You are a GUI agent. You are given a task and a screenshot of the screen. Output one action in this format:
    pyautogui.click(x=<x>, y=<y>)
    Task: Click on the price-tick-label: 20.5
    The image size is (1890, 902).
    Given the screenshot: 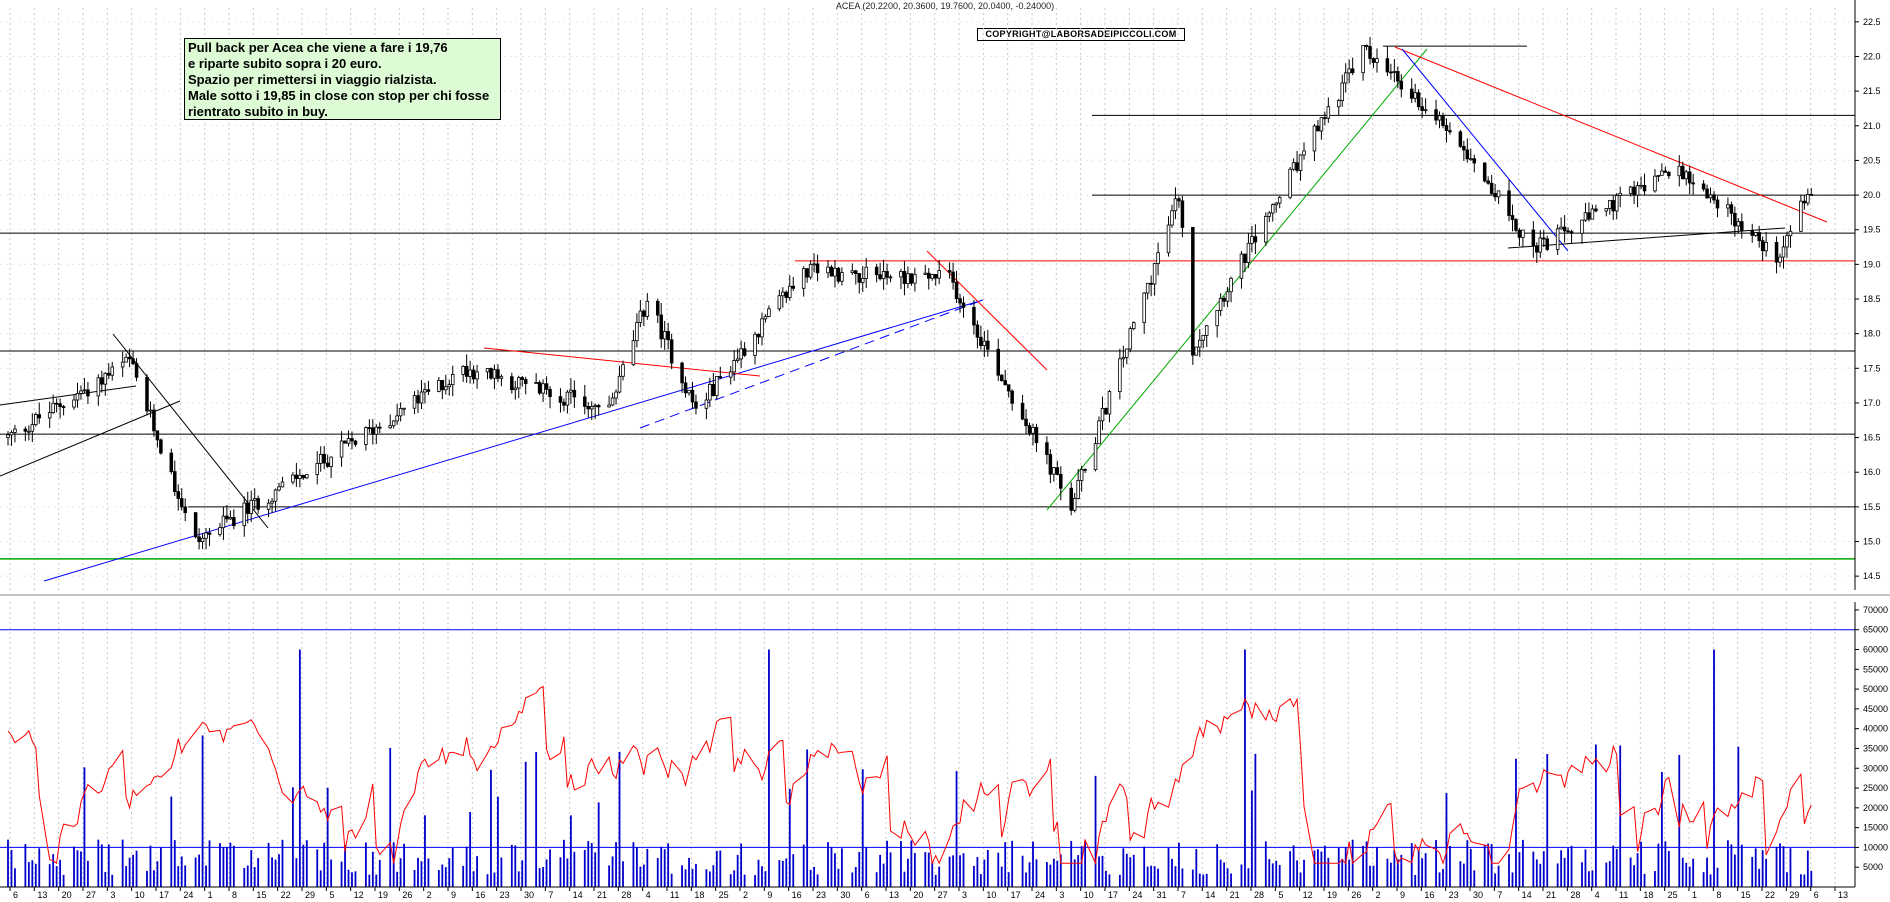 What is the action you would take?
    pyautogui.click(x=1872, y=160)
    